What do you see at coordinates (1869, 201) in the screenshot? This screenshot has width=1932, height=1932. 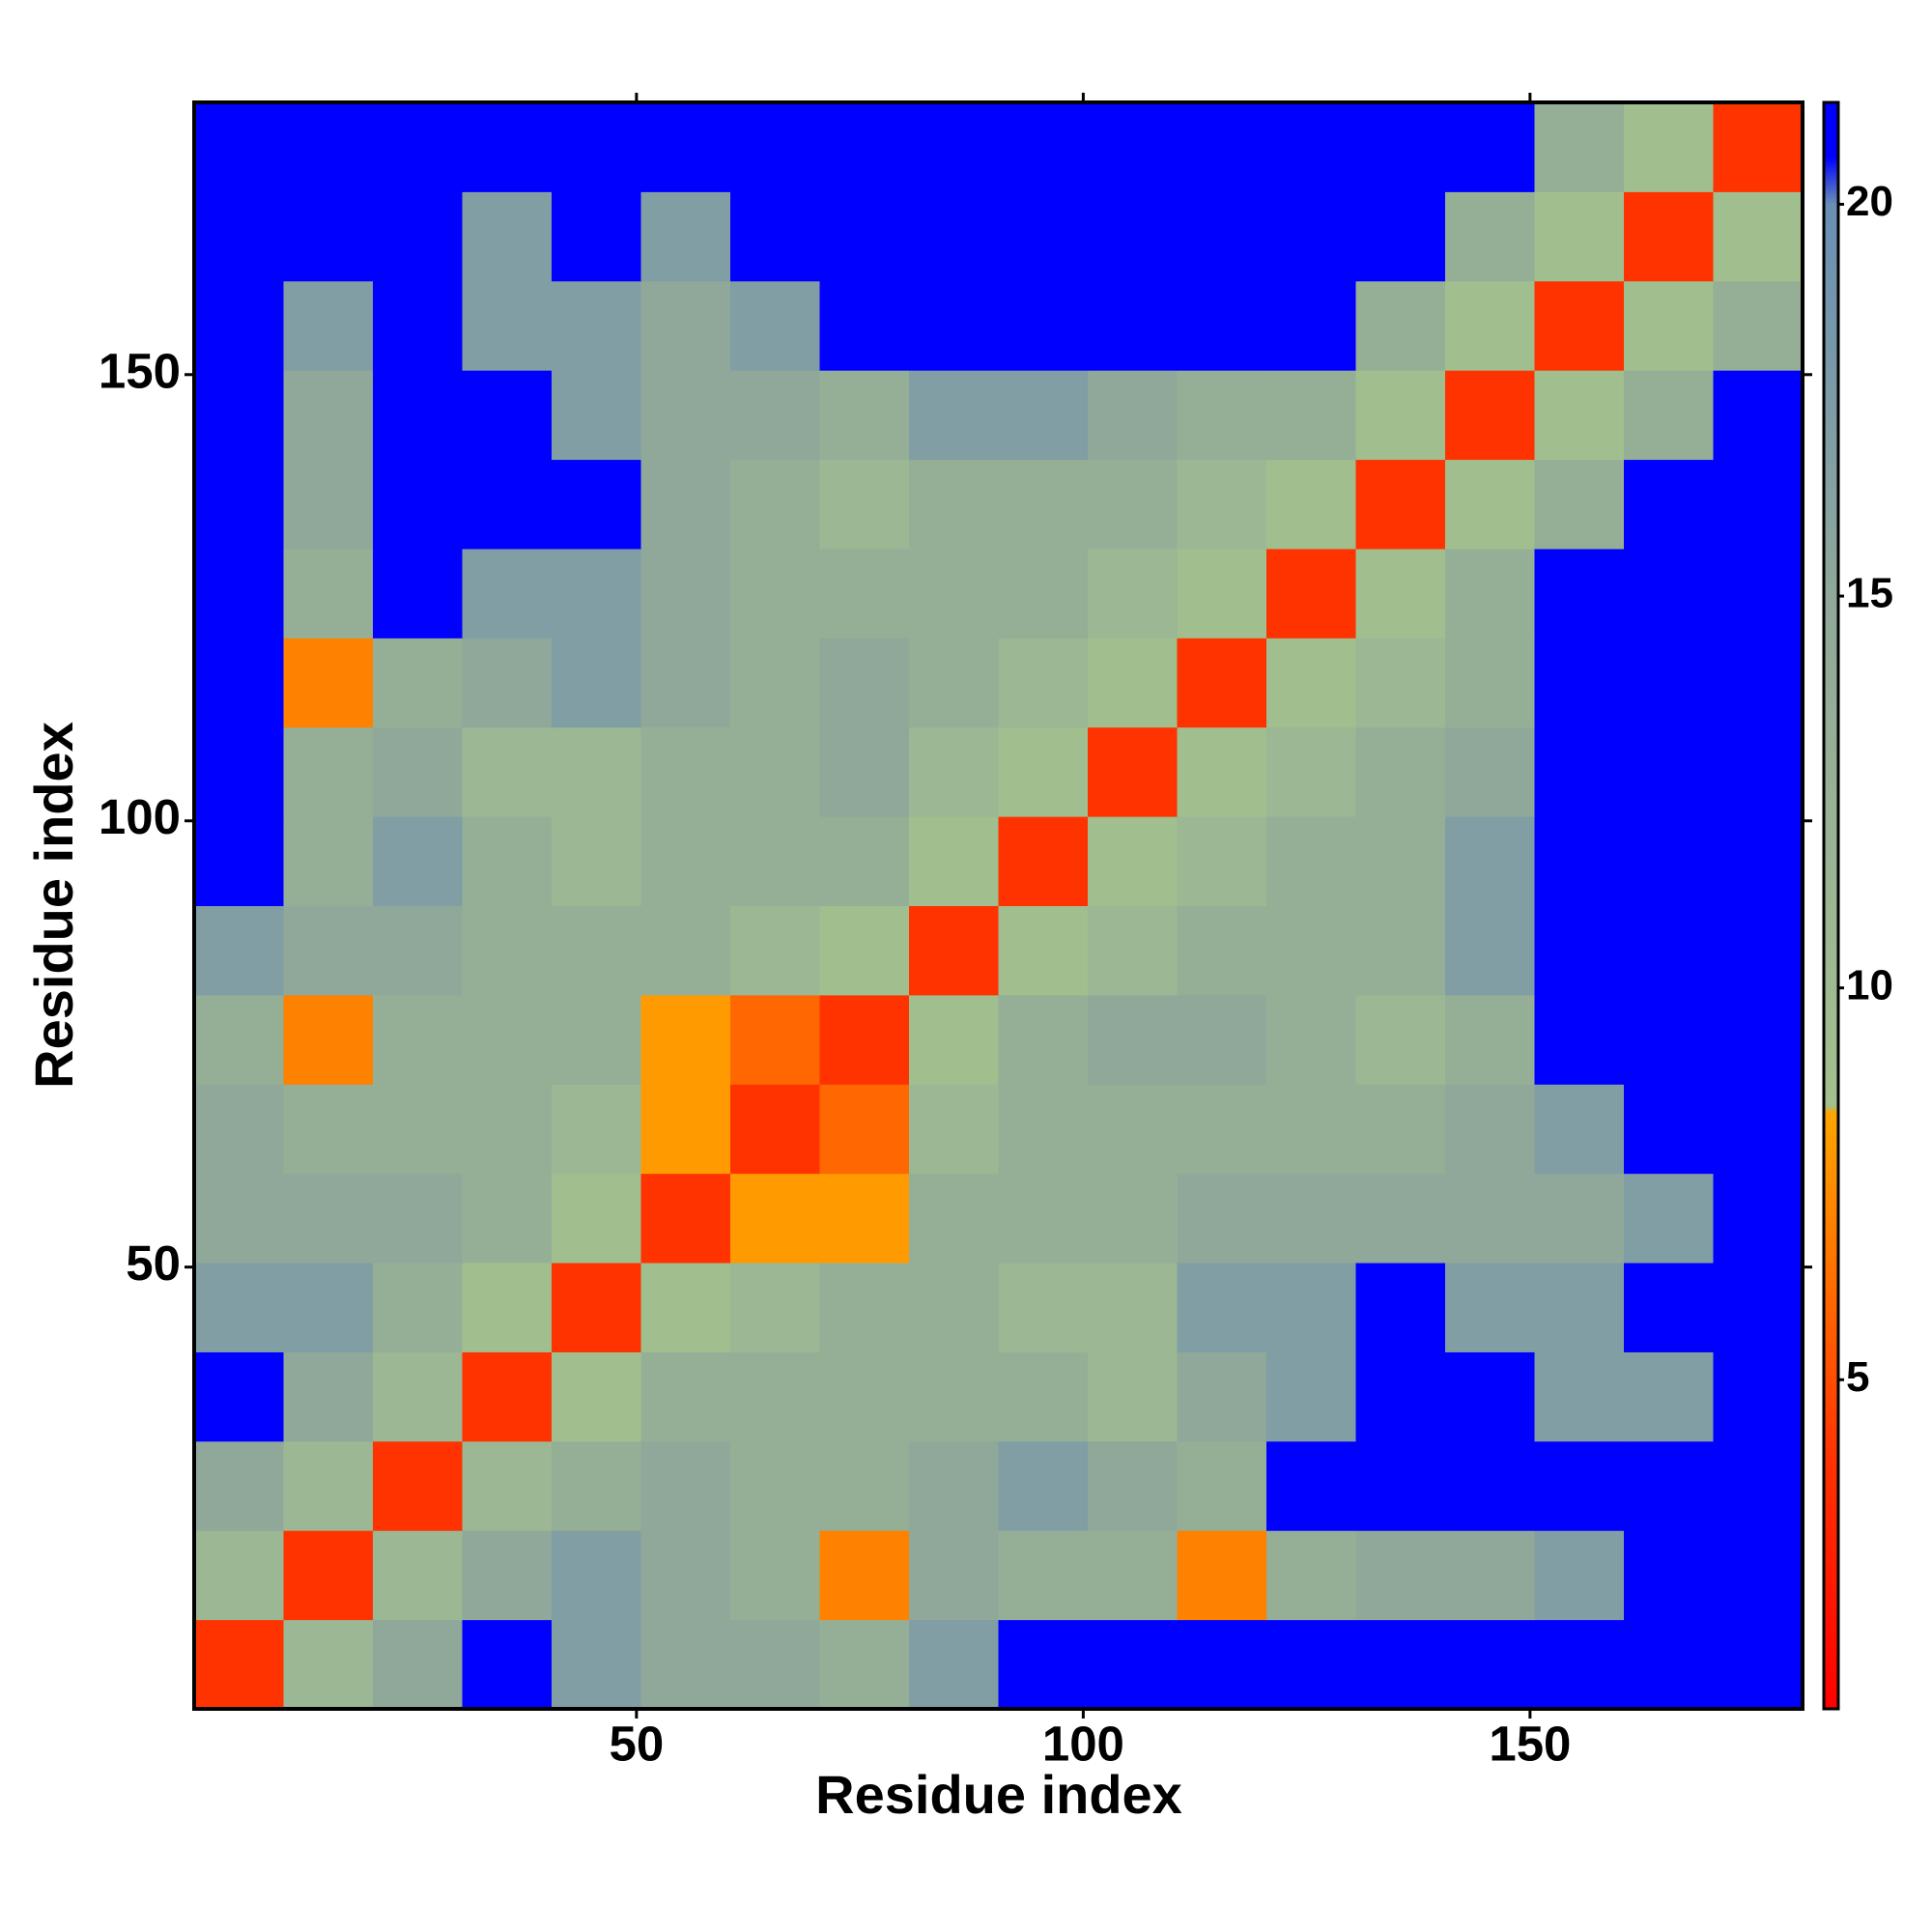 I see `colorbar-tick-label: 20` at bounding box center [1869, 201].